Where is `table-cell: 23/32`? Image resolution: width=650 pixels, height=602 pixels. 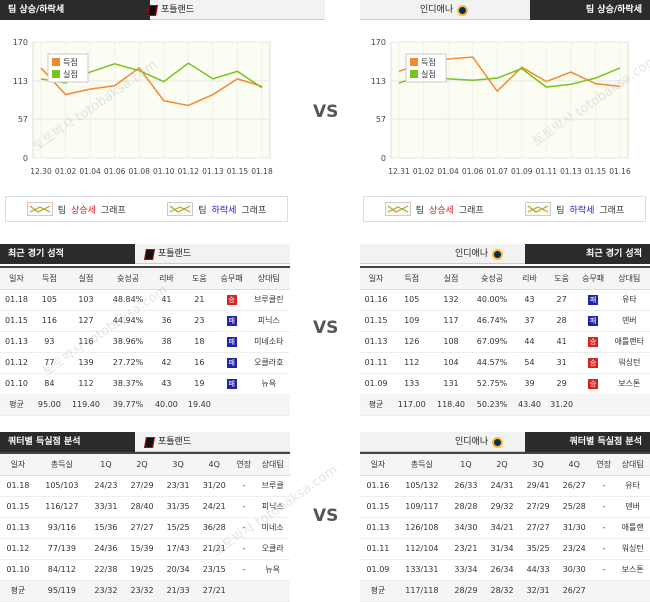
table-cell: 23/32 is located at coordinates (142, 591).